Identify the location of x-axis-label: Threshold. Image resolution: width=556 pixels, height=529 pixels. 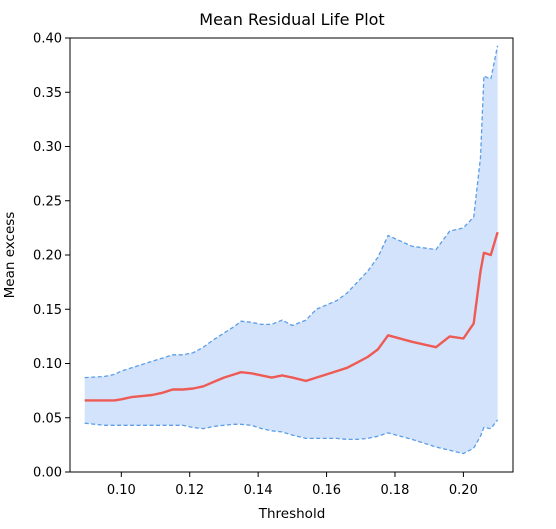
(292, 514).